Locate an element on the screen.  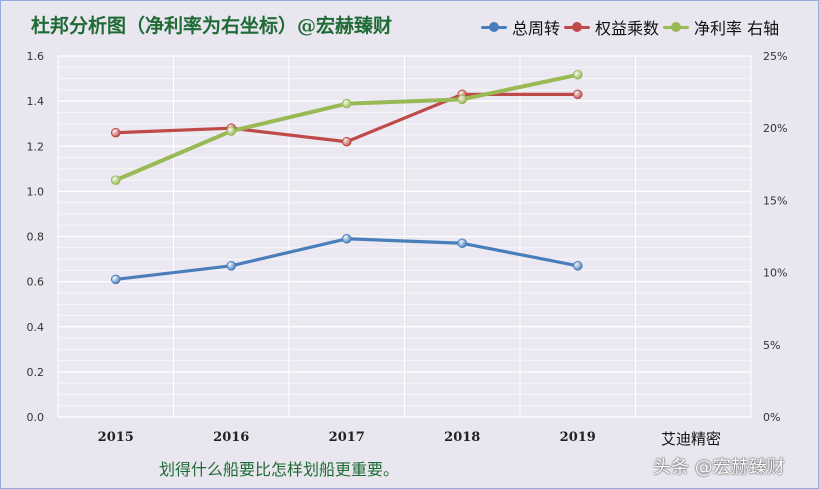
legend-swatch-total-turnover is located at coordinates (494, 27).